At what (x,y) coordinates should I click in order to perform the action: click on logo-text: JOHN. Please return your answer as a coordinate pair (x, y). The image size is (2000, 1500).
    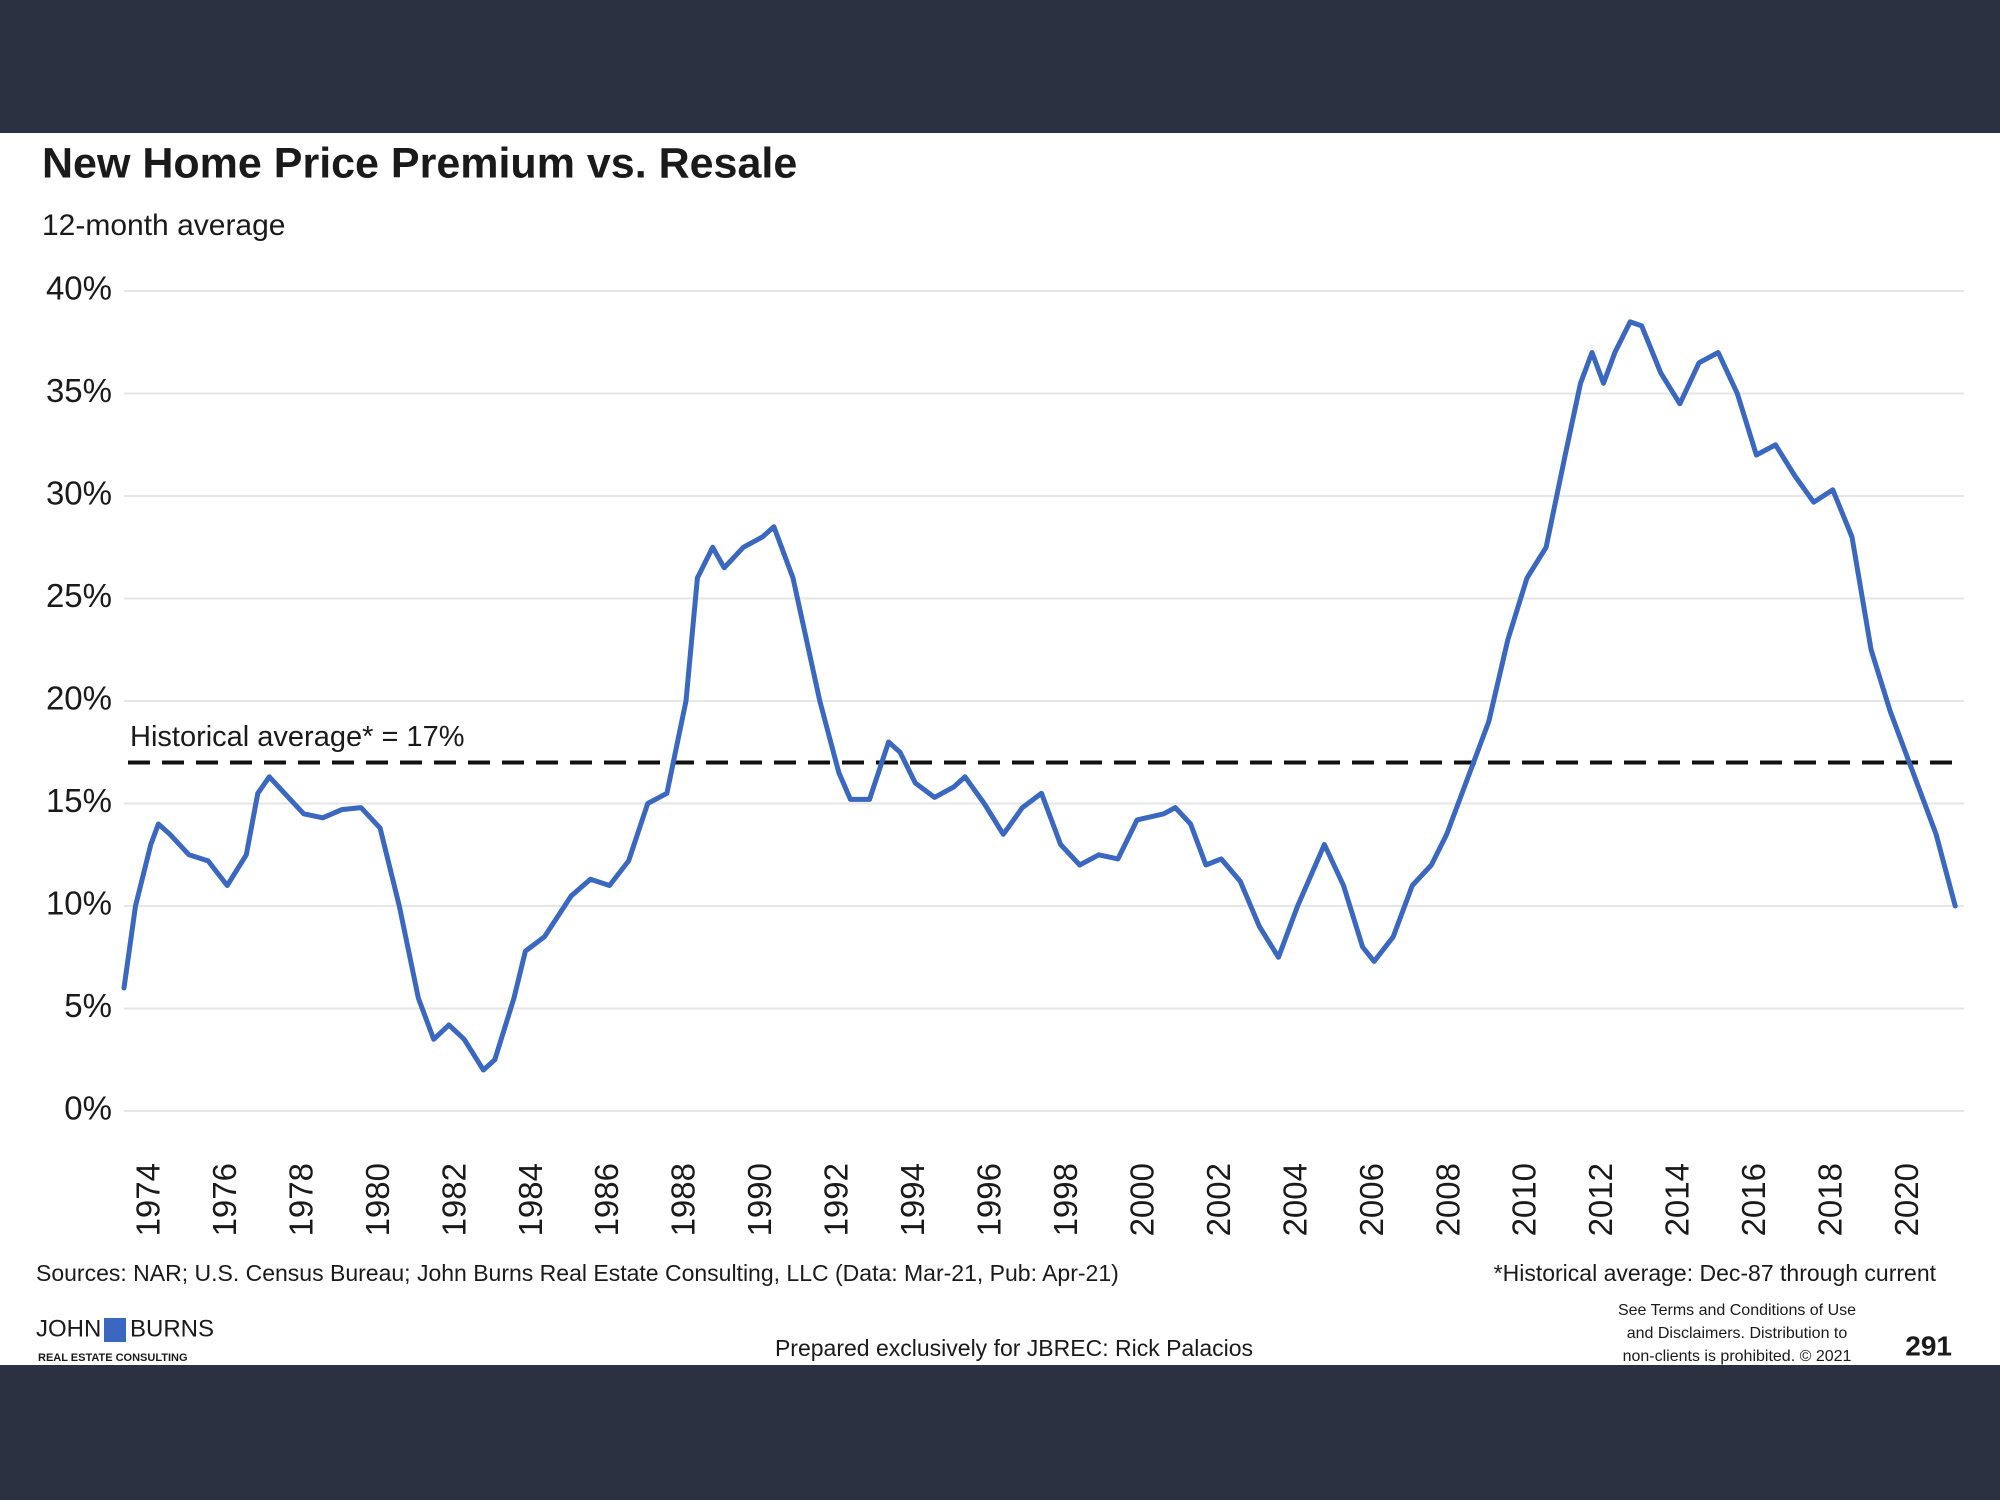
    Looking at the image, I should click on (68, 1328).